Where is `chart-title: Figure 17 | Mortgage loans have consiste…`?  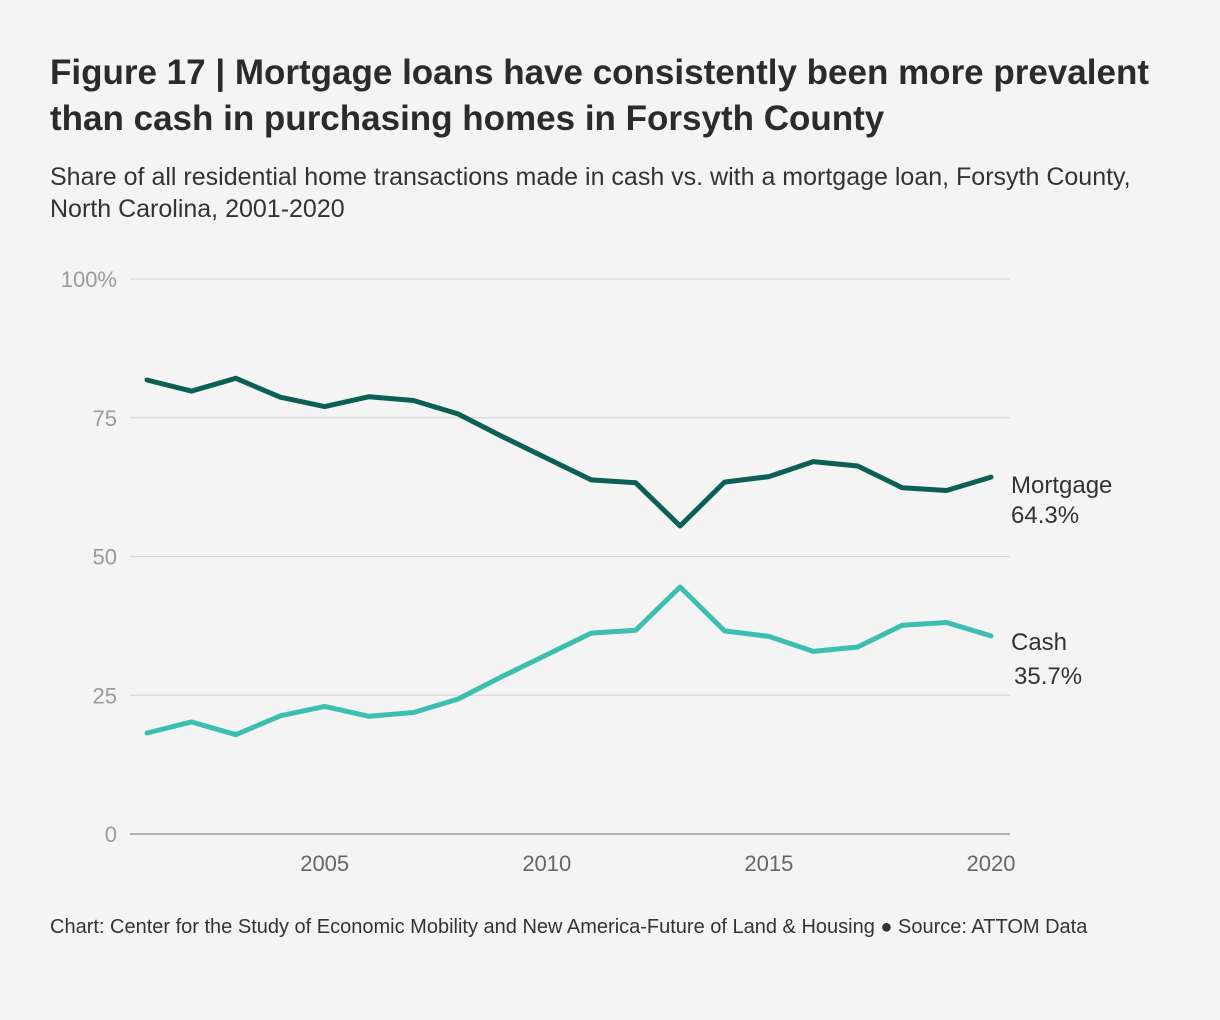
chart-title: Figure 17 | Mortgage loans have consiste… is located at coordinates (599, 95).